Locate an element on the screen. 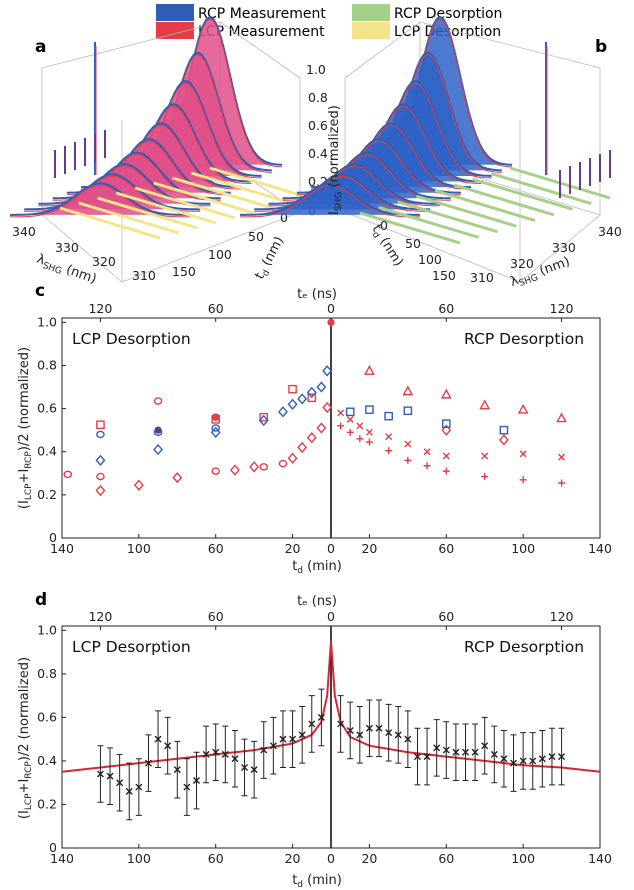 The width and height of the screenshot is (634, 890). panel-b-lambda-tick: 320 is located at coordinates (522, 263).